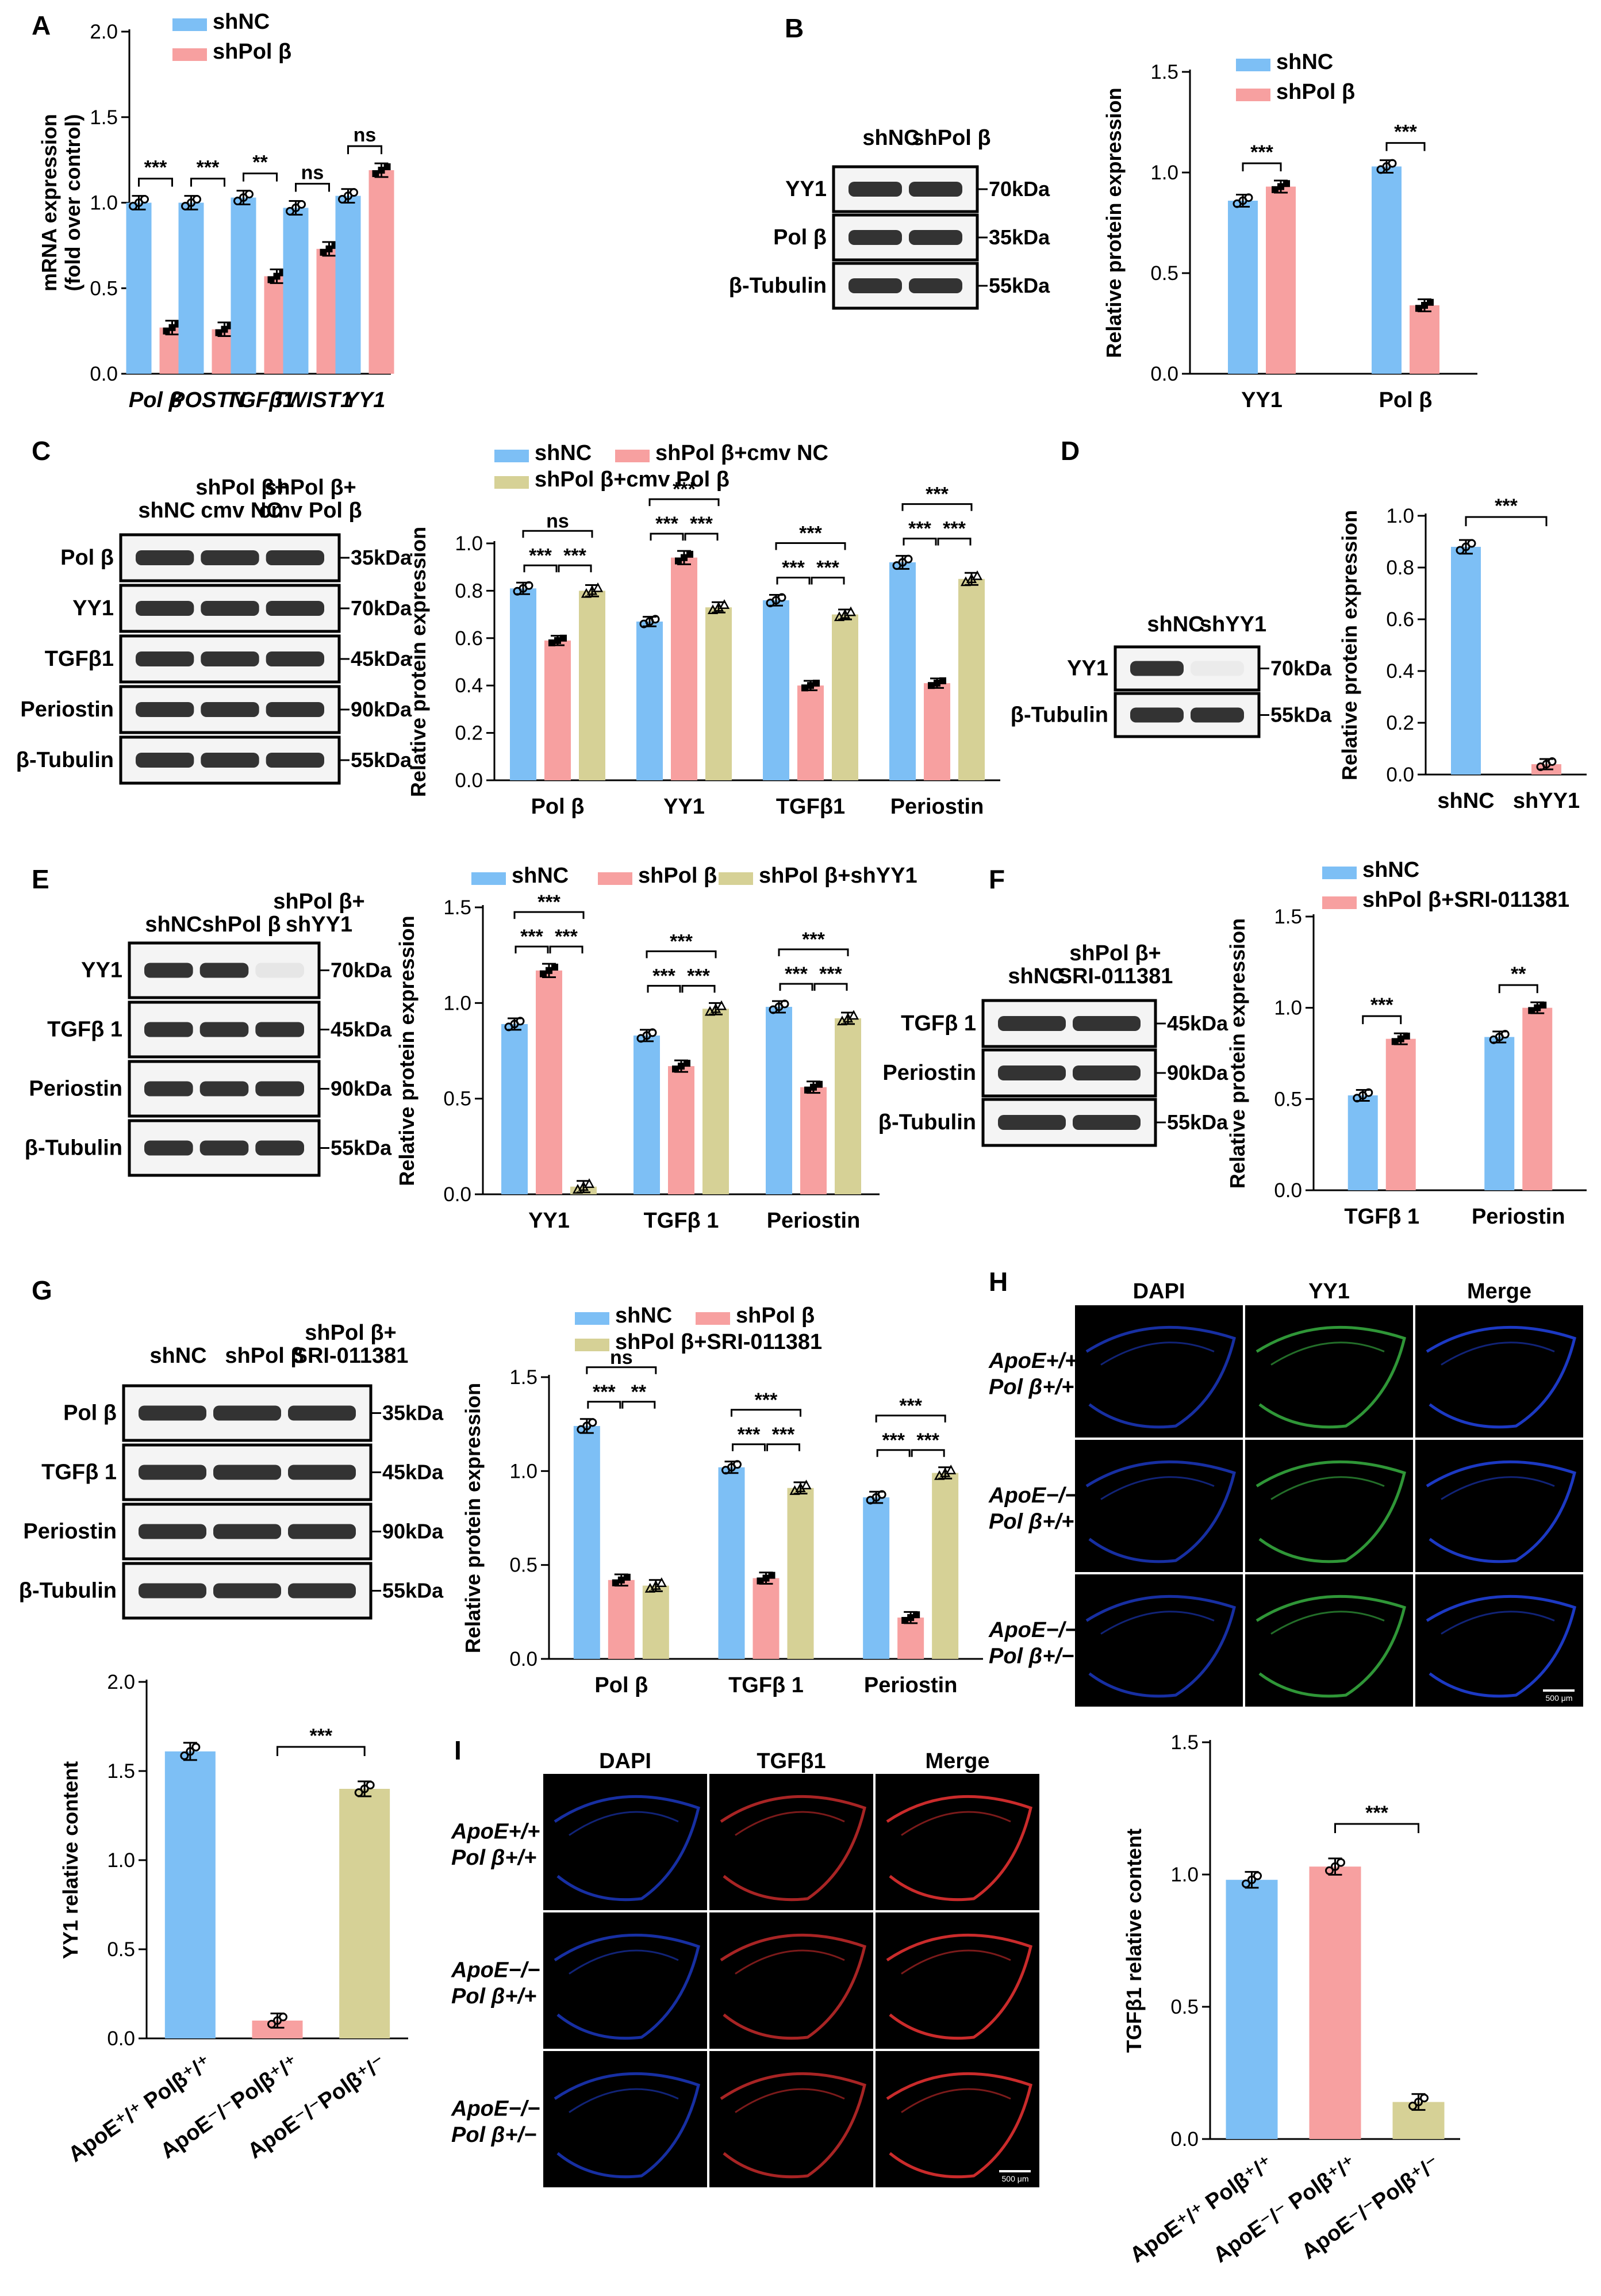 This screenshot has height=2296, width=1601. What do you see at coordinates (469, 638) in the screenshot?
I see `y-tick-label: 0.6` at bounding box center [469, 638].